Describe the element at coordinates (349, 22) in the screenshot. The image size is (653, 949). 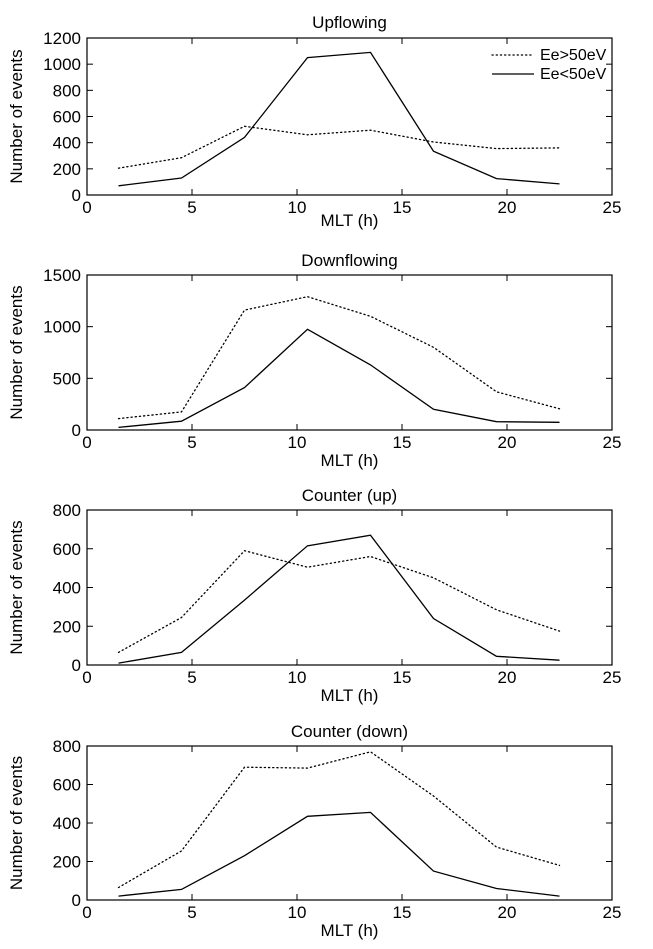
I see `chart-title: Upflowing` at that location.